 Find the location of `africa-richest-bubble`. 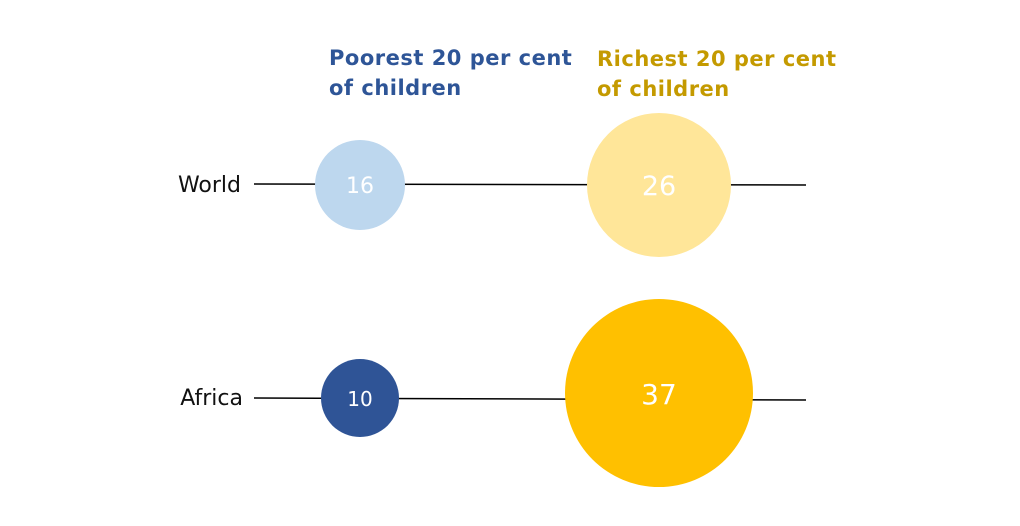

africa-richest-bubble is located at coordinates (659, 393).